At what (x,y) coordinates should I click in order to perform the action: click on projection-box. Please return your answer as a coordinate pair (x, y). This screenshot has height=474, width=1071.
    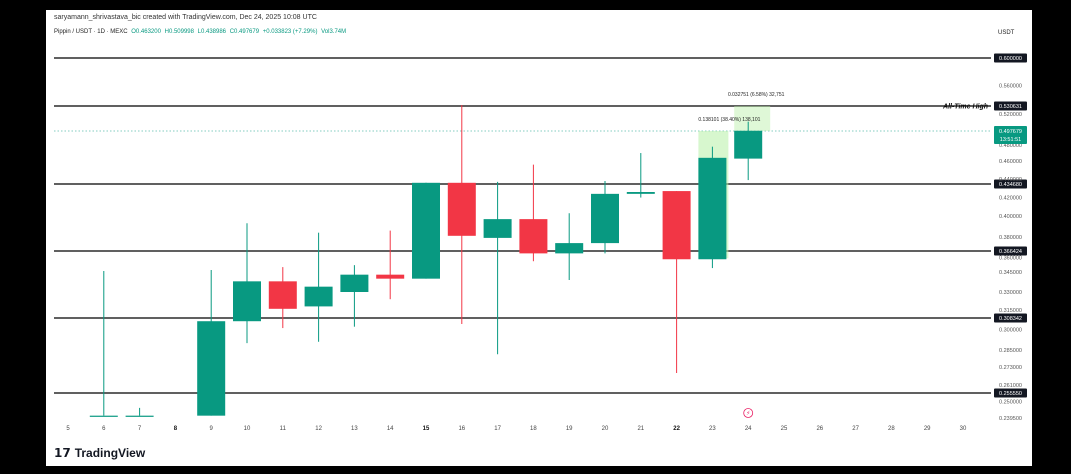
    Looking at the image, I should click on (752, 118).